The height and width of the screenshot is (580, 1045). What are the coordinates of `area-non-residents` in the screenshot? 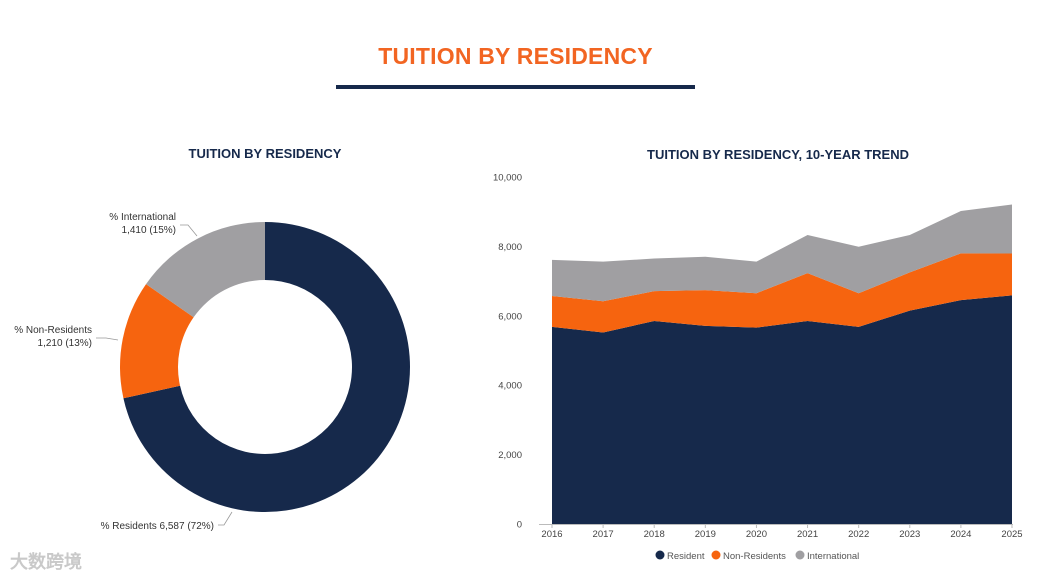 It's located at (782, 293).